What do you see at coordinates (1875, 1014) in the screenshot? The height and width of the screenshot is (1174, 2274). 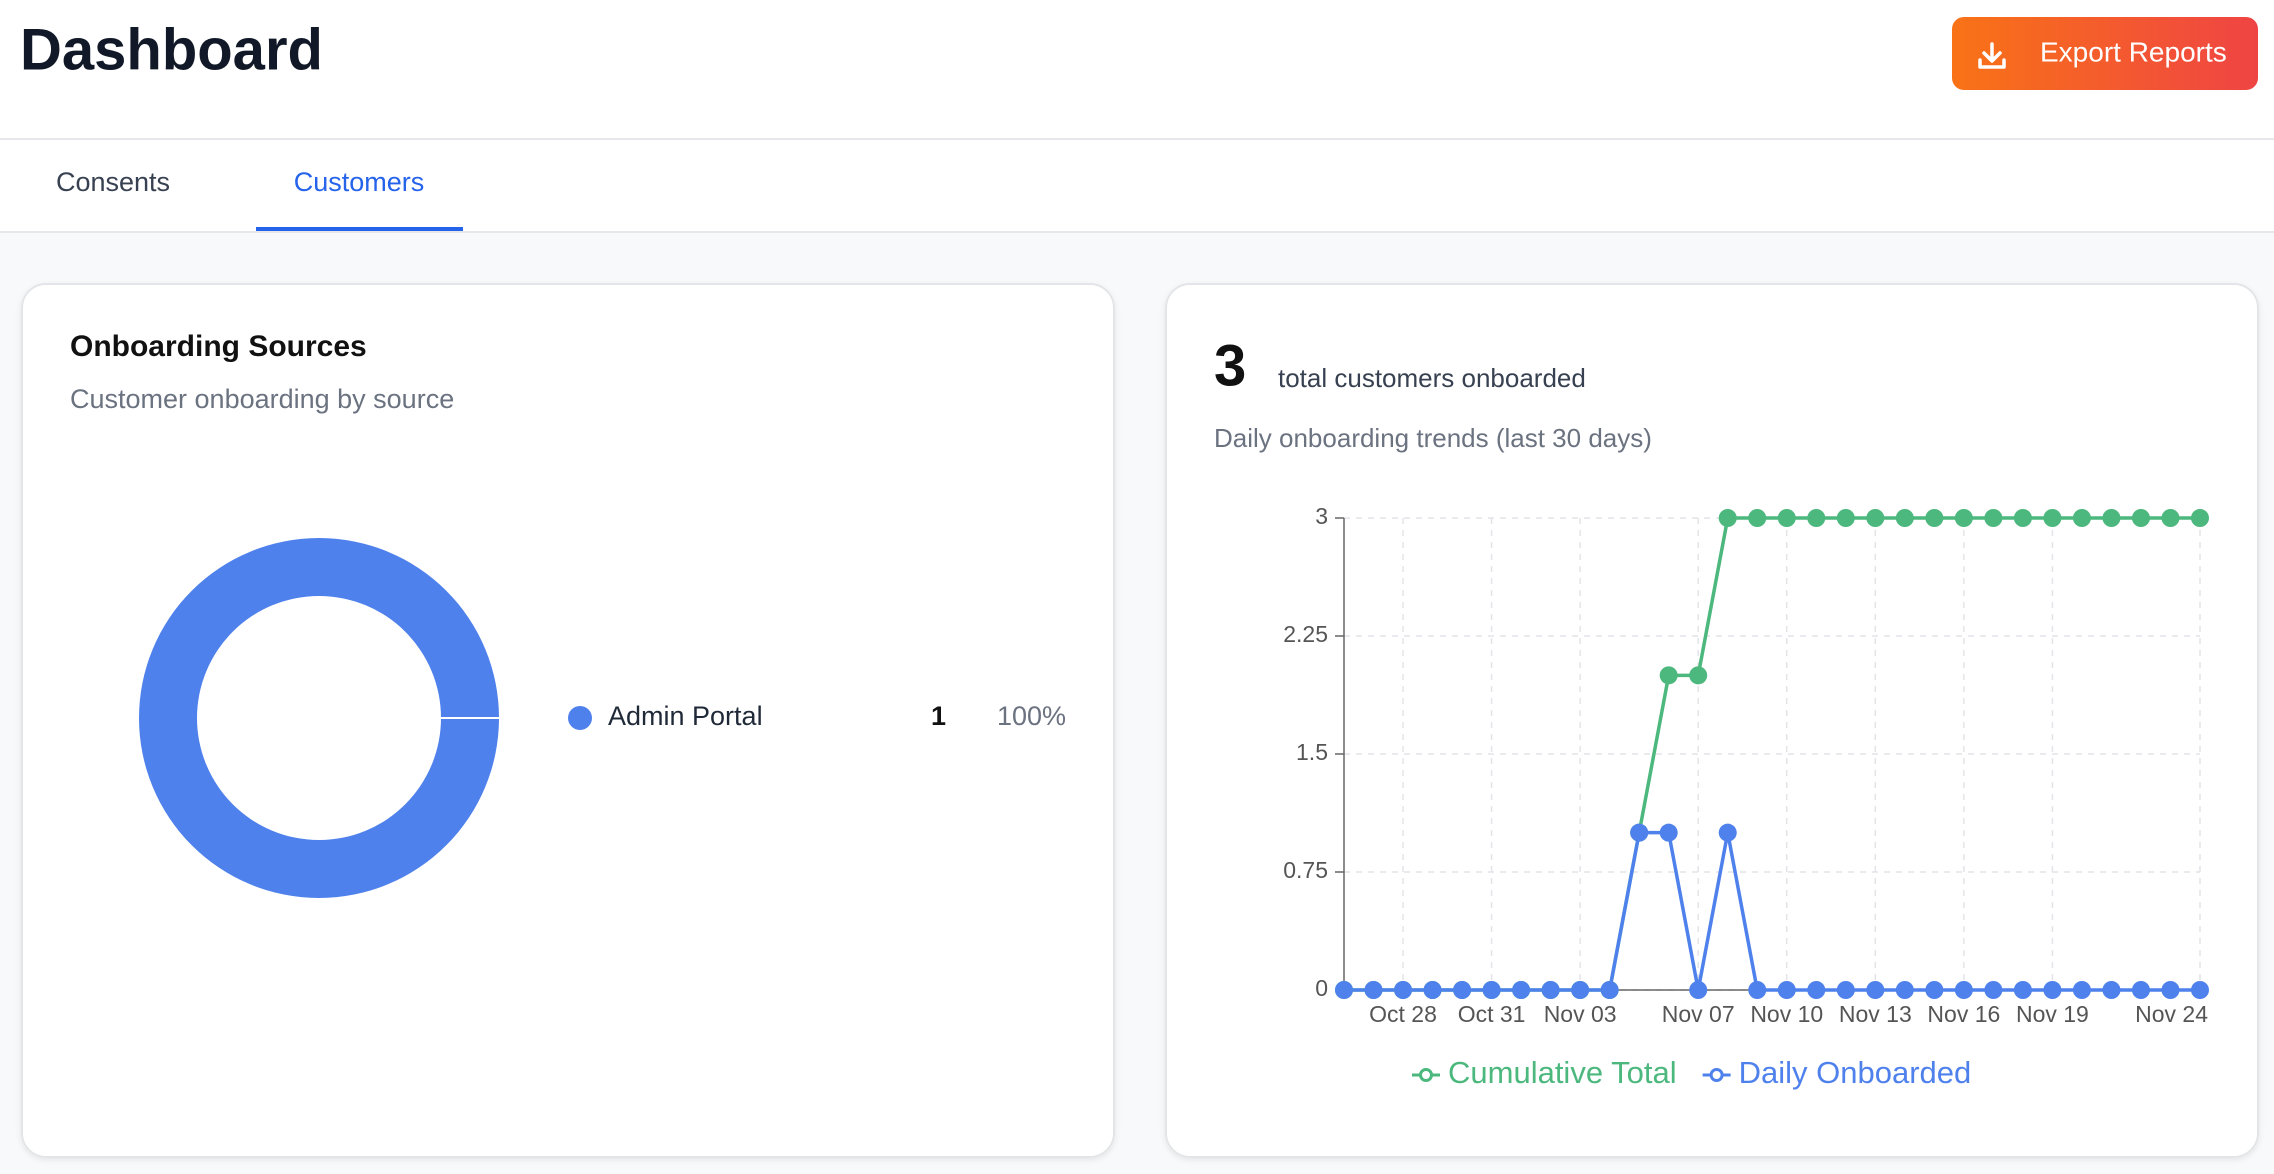 I see `x-tick-label: Nov 13` at bounding box center [1875, 1014].